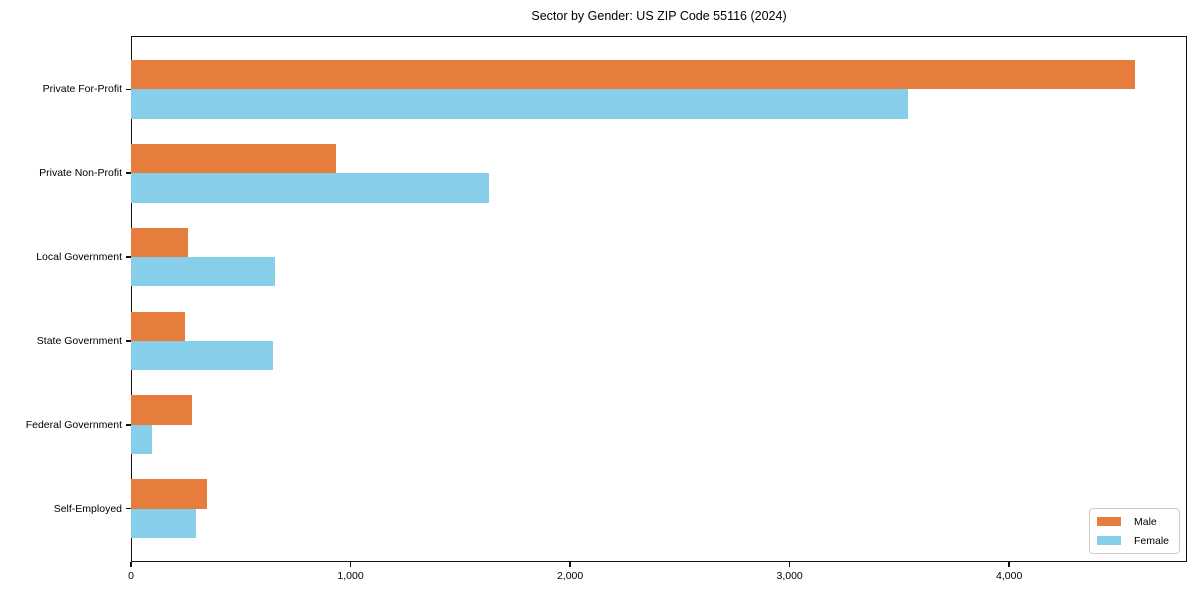  What do you see at coordinates (350, 576) in the screenshot?
I see `x-label-1-000: 1,000` at bounding box center [350, 576].